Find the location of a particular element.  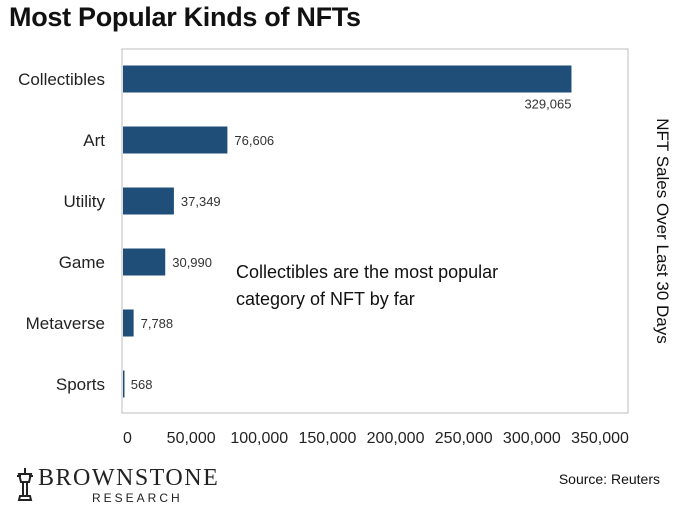

bar-collectibles is located at coordinates (347, 79).